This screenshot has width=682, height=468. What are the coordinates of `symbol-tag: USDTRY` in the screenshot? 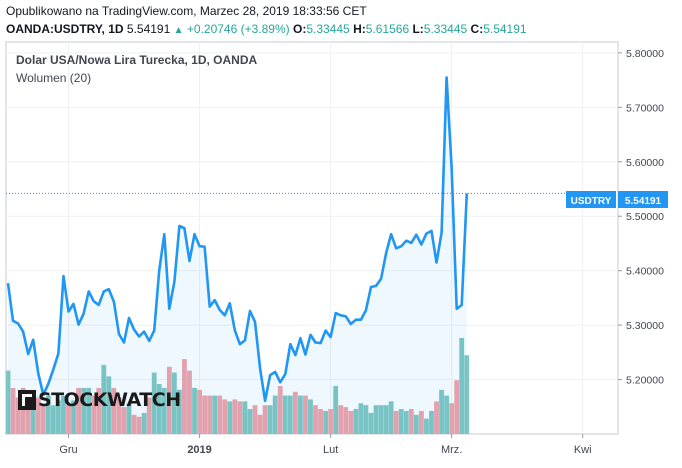 It's located at (591, 201).